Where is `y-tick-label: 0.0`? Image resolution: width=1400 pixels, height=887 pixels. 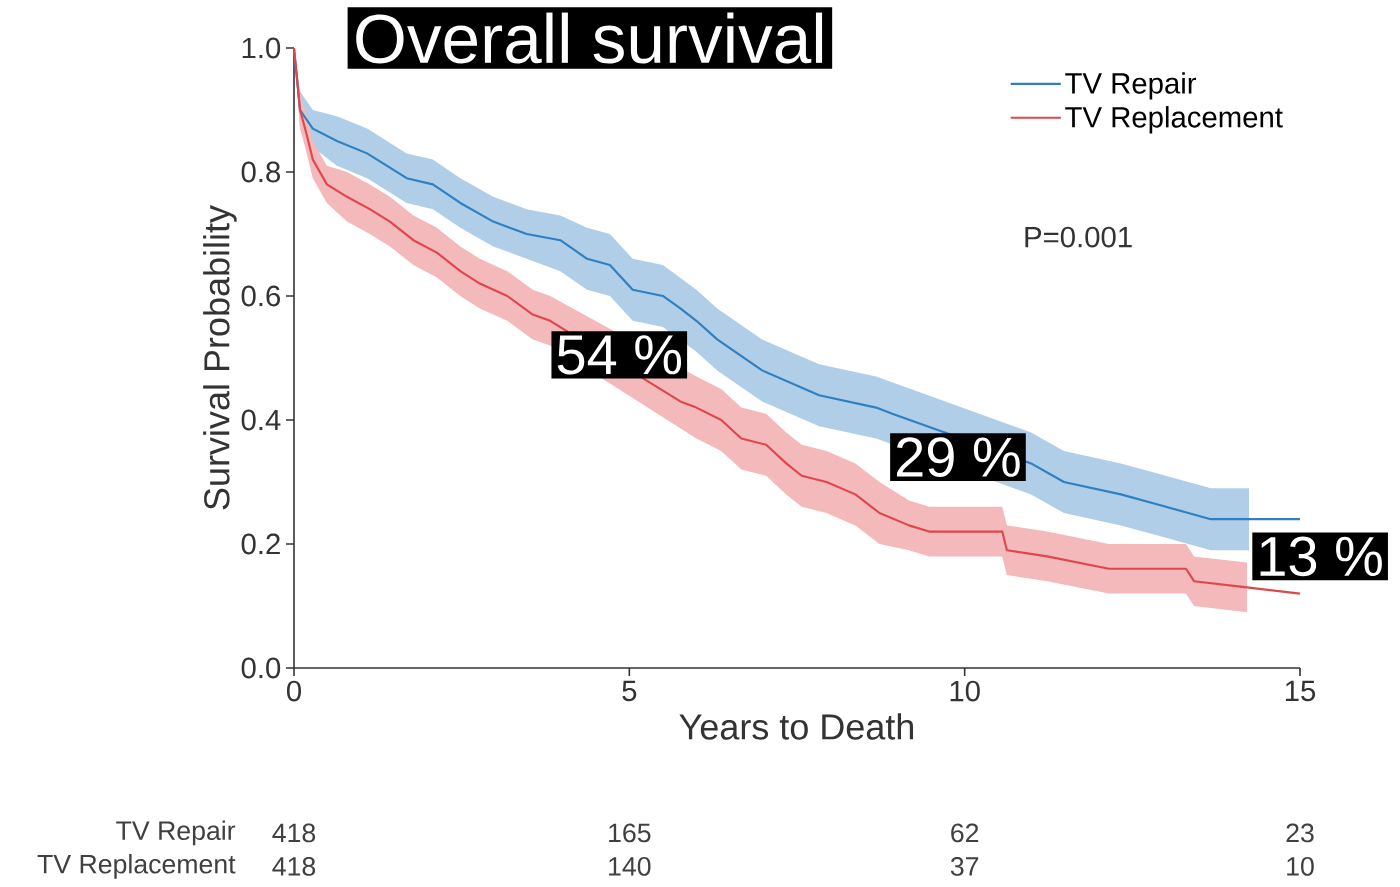 y-tick-label: 0.0 is located at coordinates (261, 668).